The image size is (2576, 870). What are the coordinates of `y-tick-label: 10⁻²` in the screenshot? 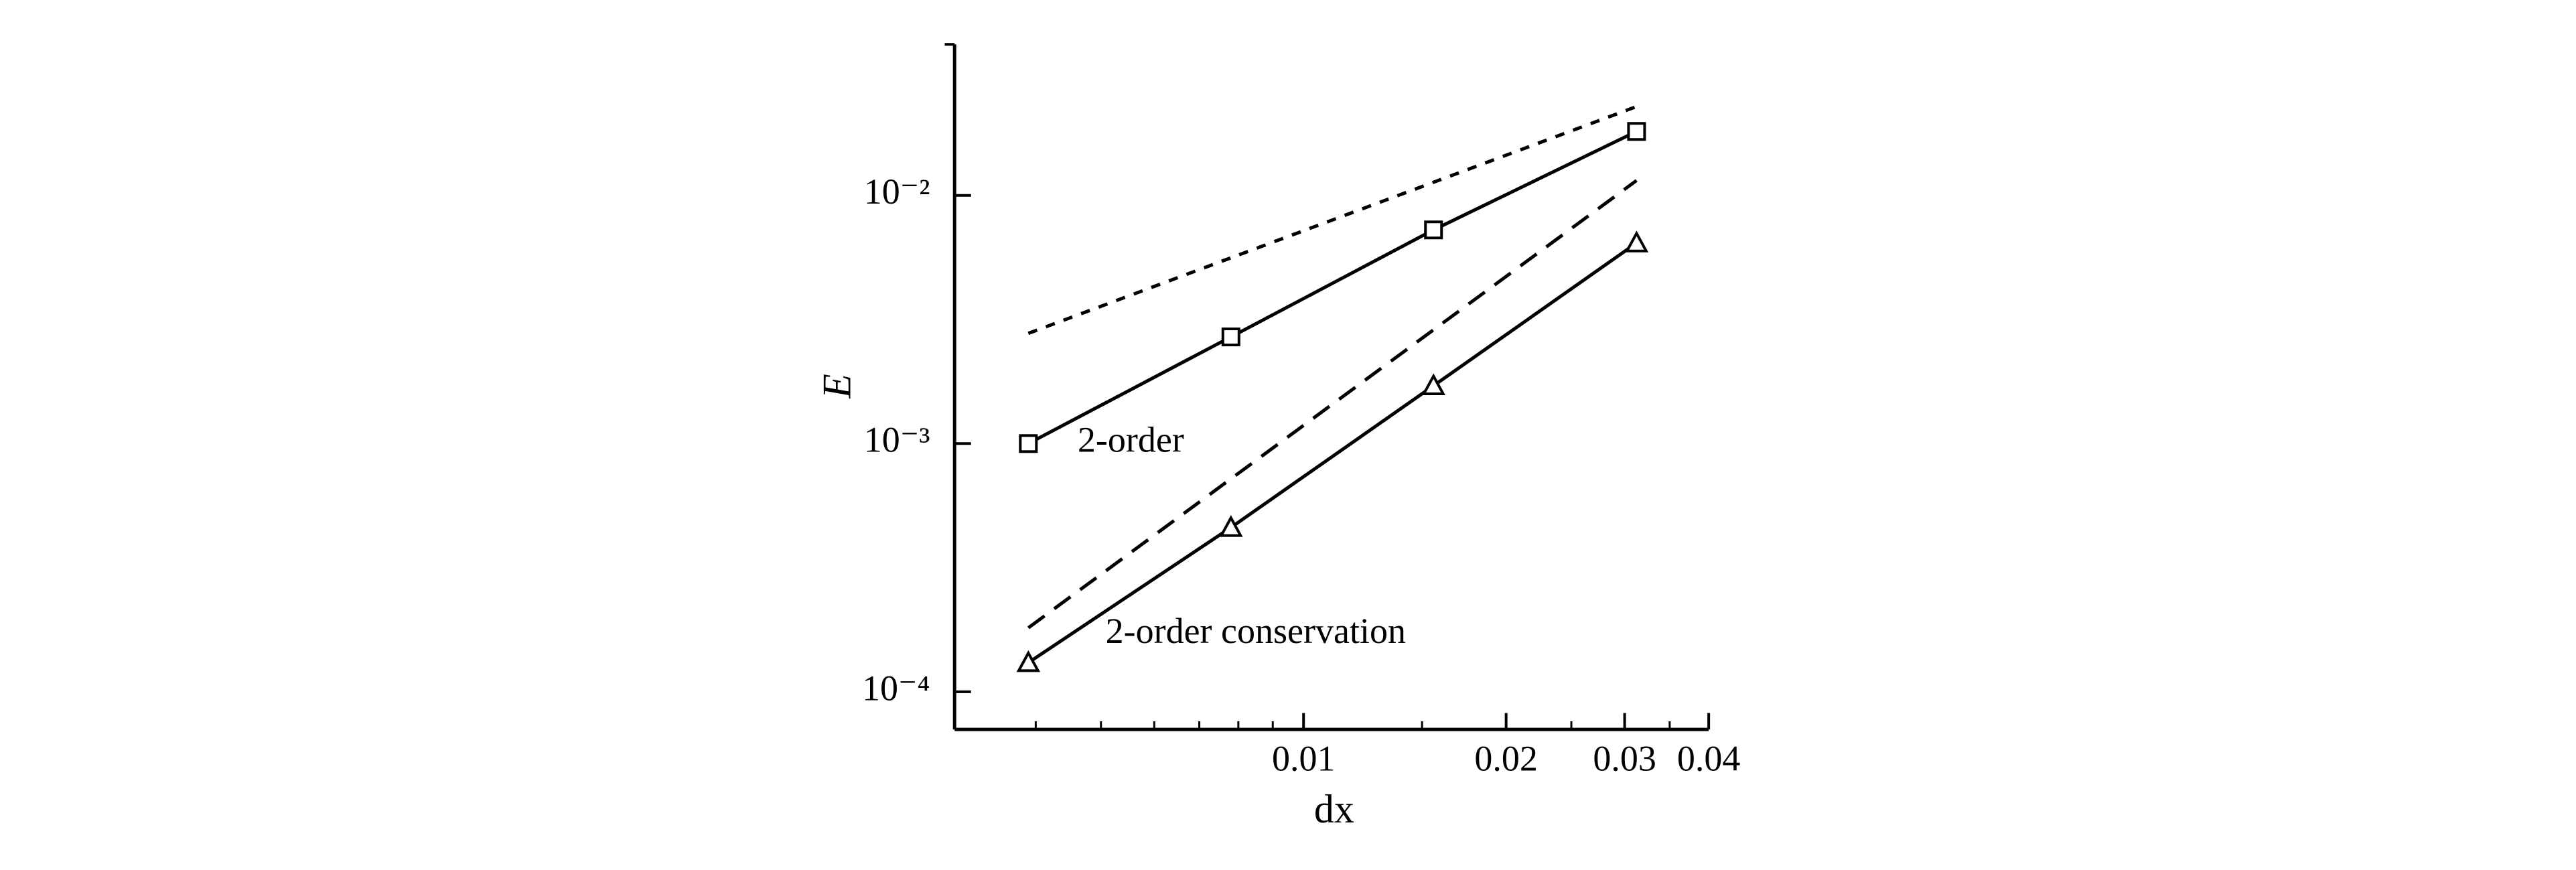 It's located at (897, 191).